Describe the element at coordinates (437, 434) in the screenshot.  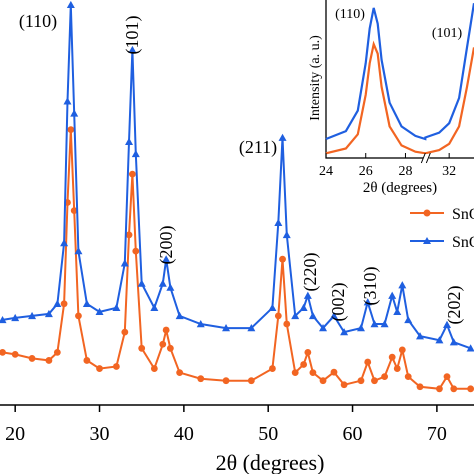
I see `x-tick-label: 70` at that location.